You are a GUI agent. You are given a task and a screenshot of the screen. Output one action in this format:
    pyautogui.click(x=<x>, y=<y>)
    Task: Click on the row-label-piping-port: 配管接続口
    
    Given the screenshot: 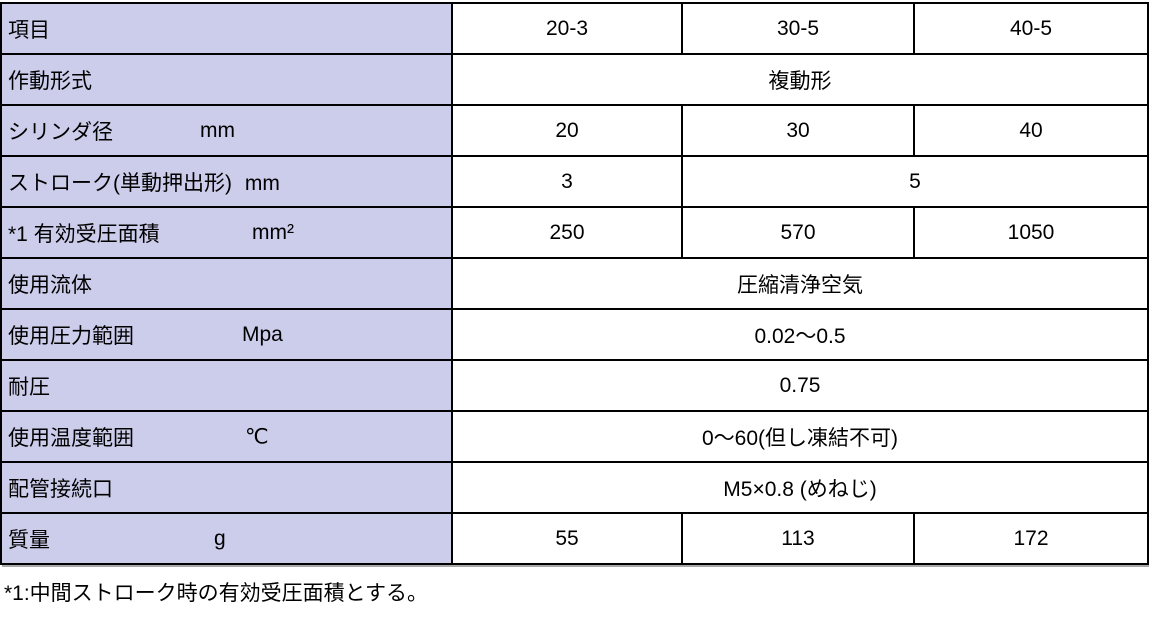 What is the action you would take?
    pyautogui.click(x=226, y=487)
    